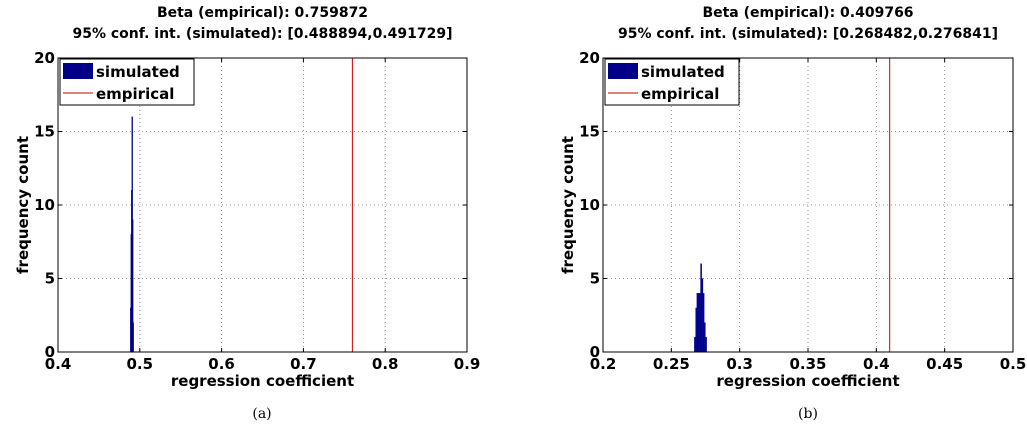 This screenshot has height=434, width=1027. What do you see at coordinates (739, 364) in the screenshot?
I see `x-tick-label: 0.3` at bounding box center [739, 364].